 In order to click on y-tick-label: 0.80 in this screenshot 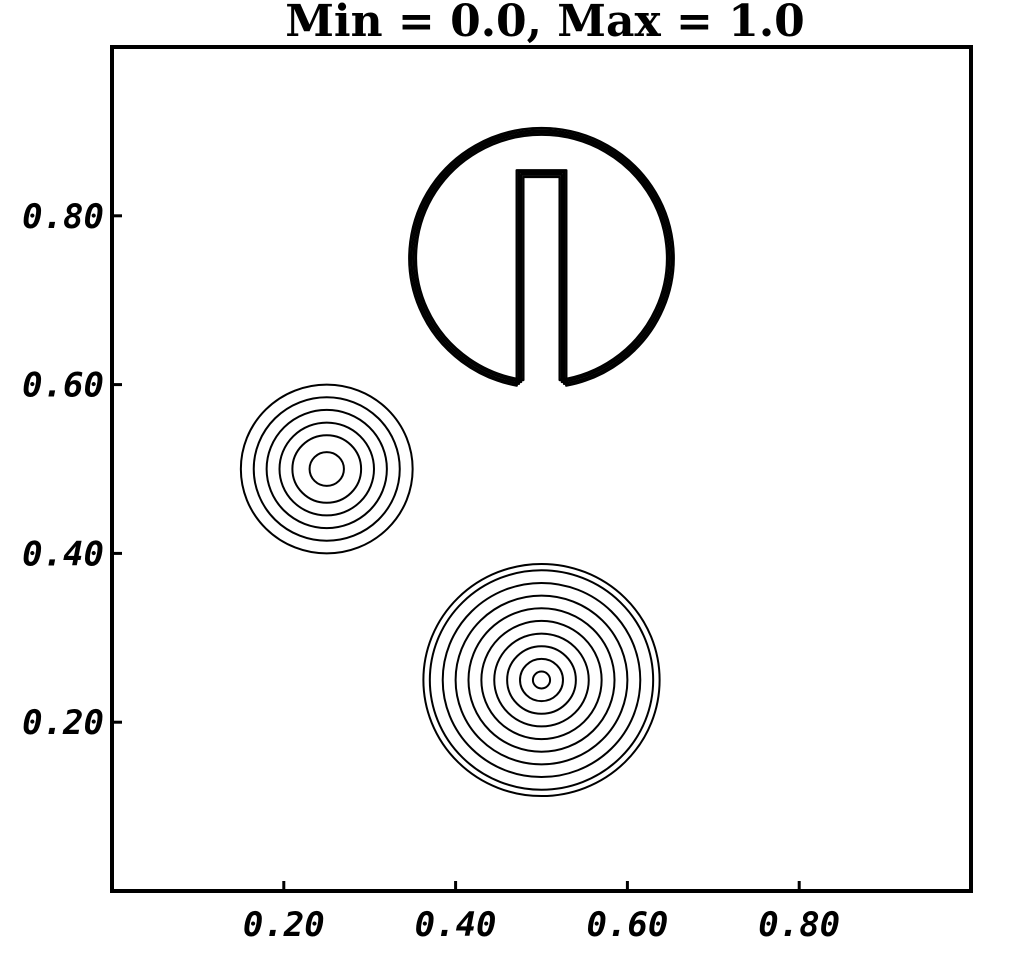, I will do `click(63, 217)`.